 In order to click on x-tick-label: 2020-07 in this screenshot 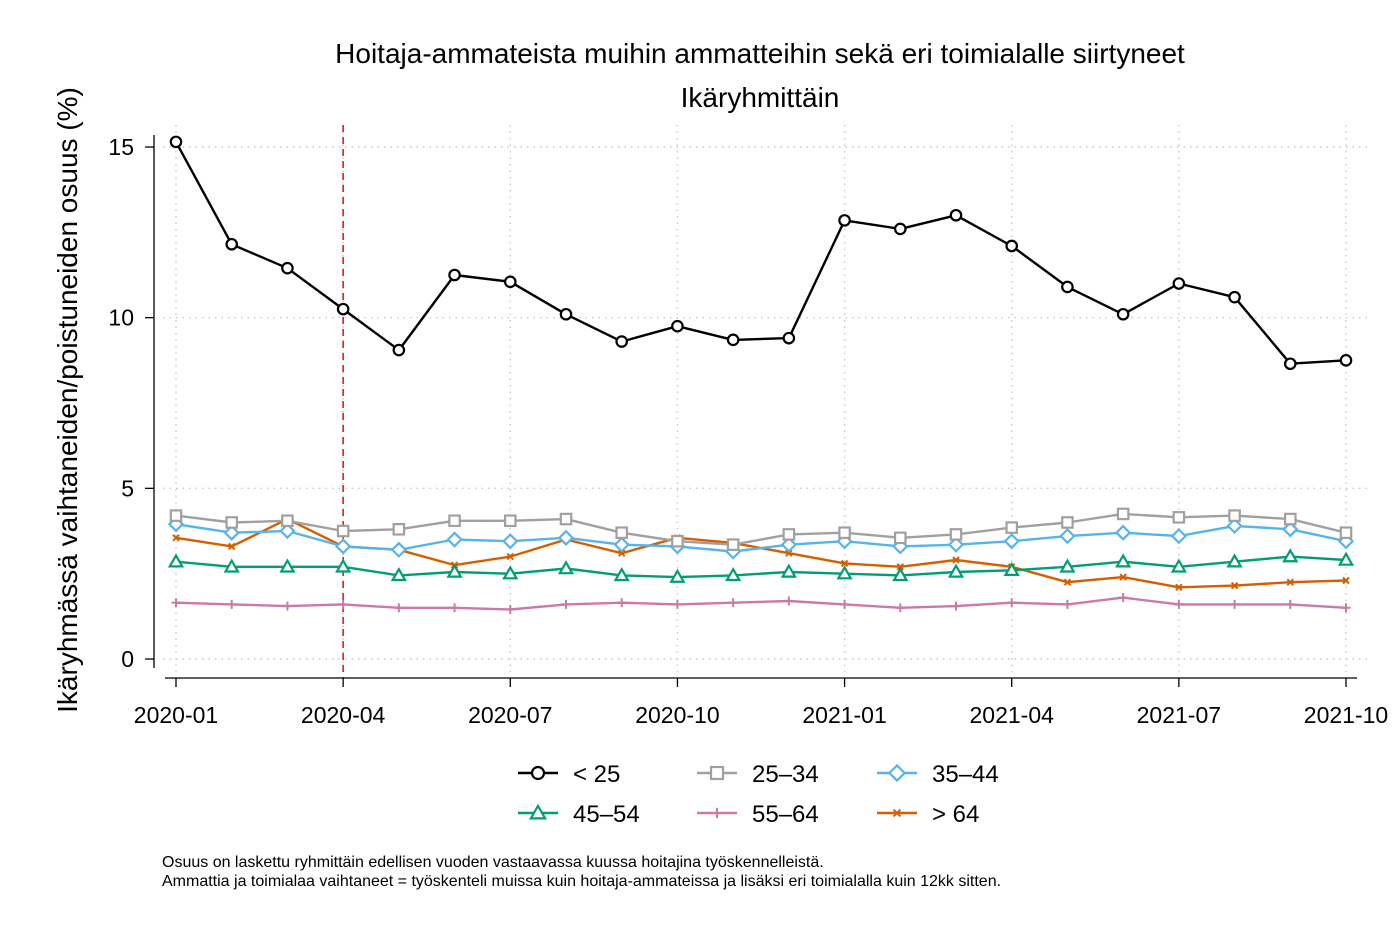, I will do `click(510, 715)`.